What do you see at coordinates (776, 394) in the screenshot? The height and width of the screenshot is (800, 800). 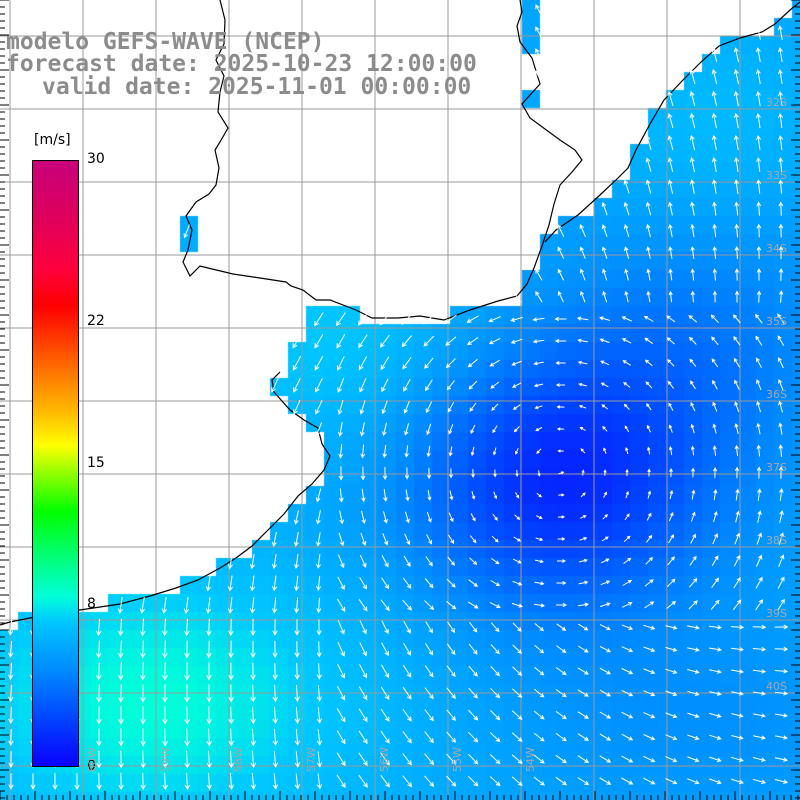 I see `latitude-label: 36S` at bounding box center [776, 394].